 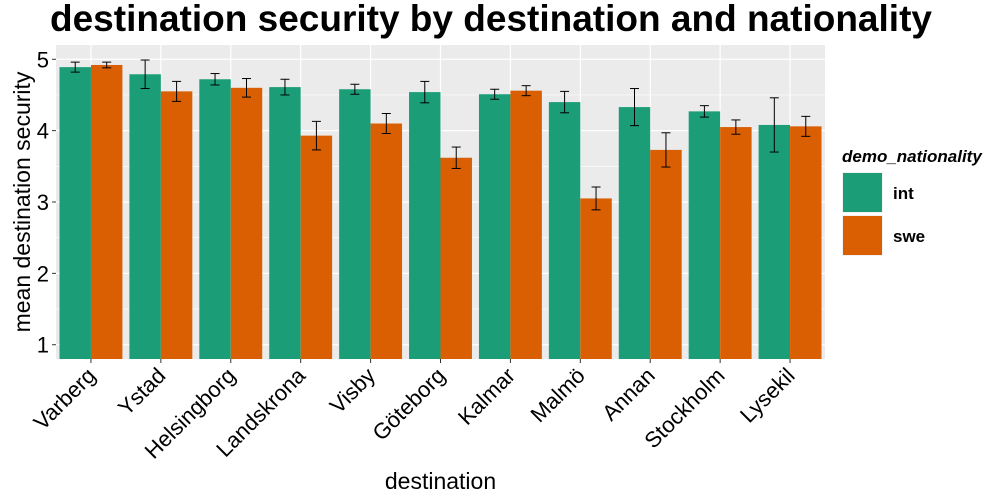 I want to click on legend-title: demo_nationality, so click(x=912, y=156).